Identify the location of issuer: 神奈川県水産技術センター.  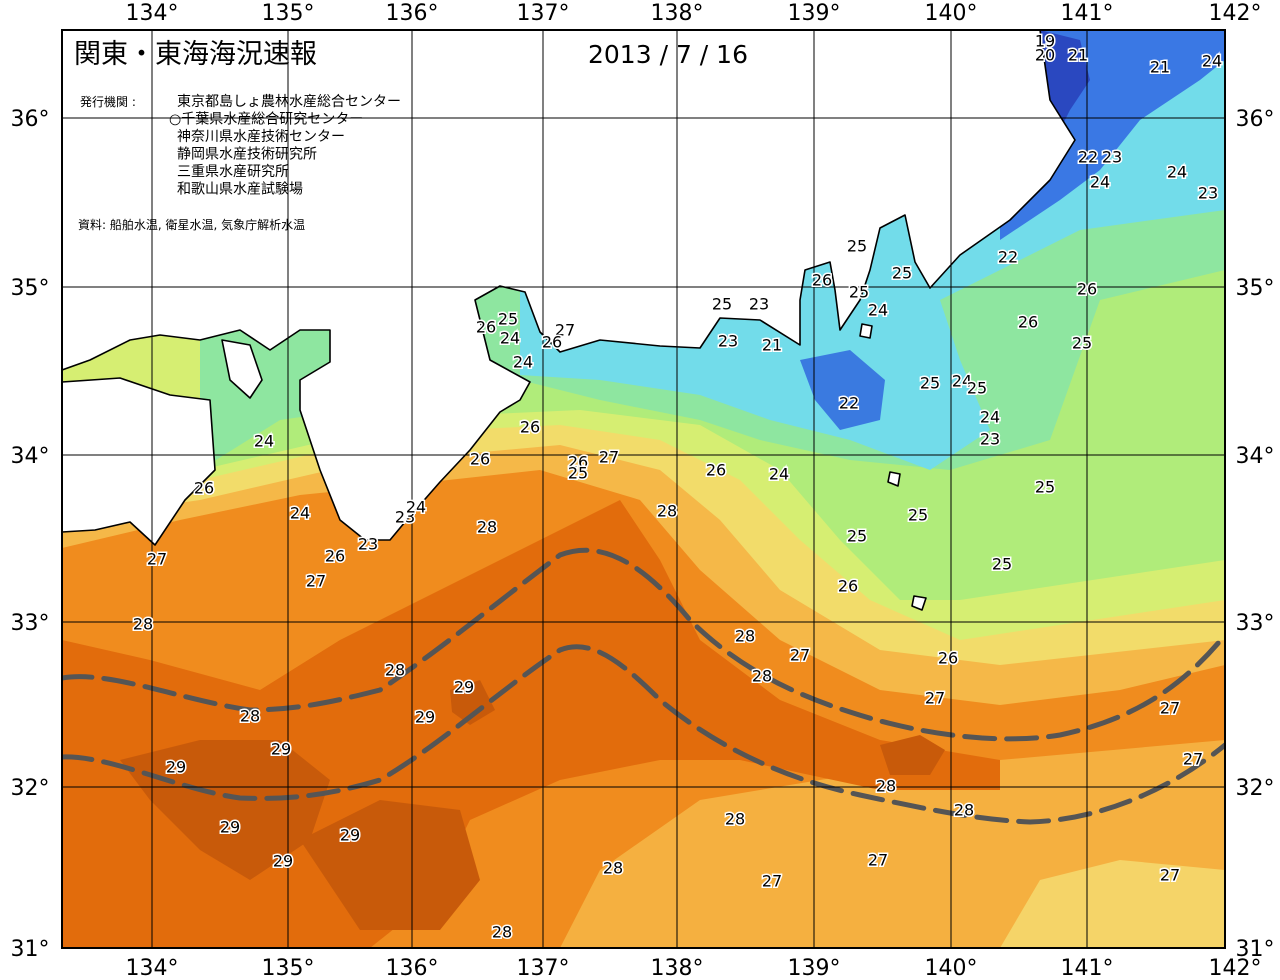
(261, 137).